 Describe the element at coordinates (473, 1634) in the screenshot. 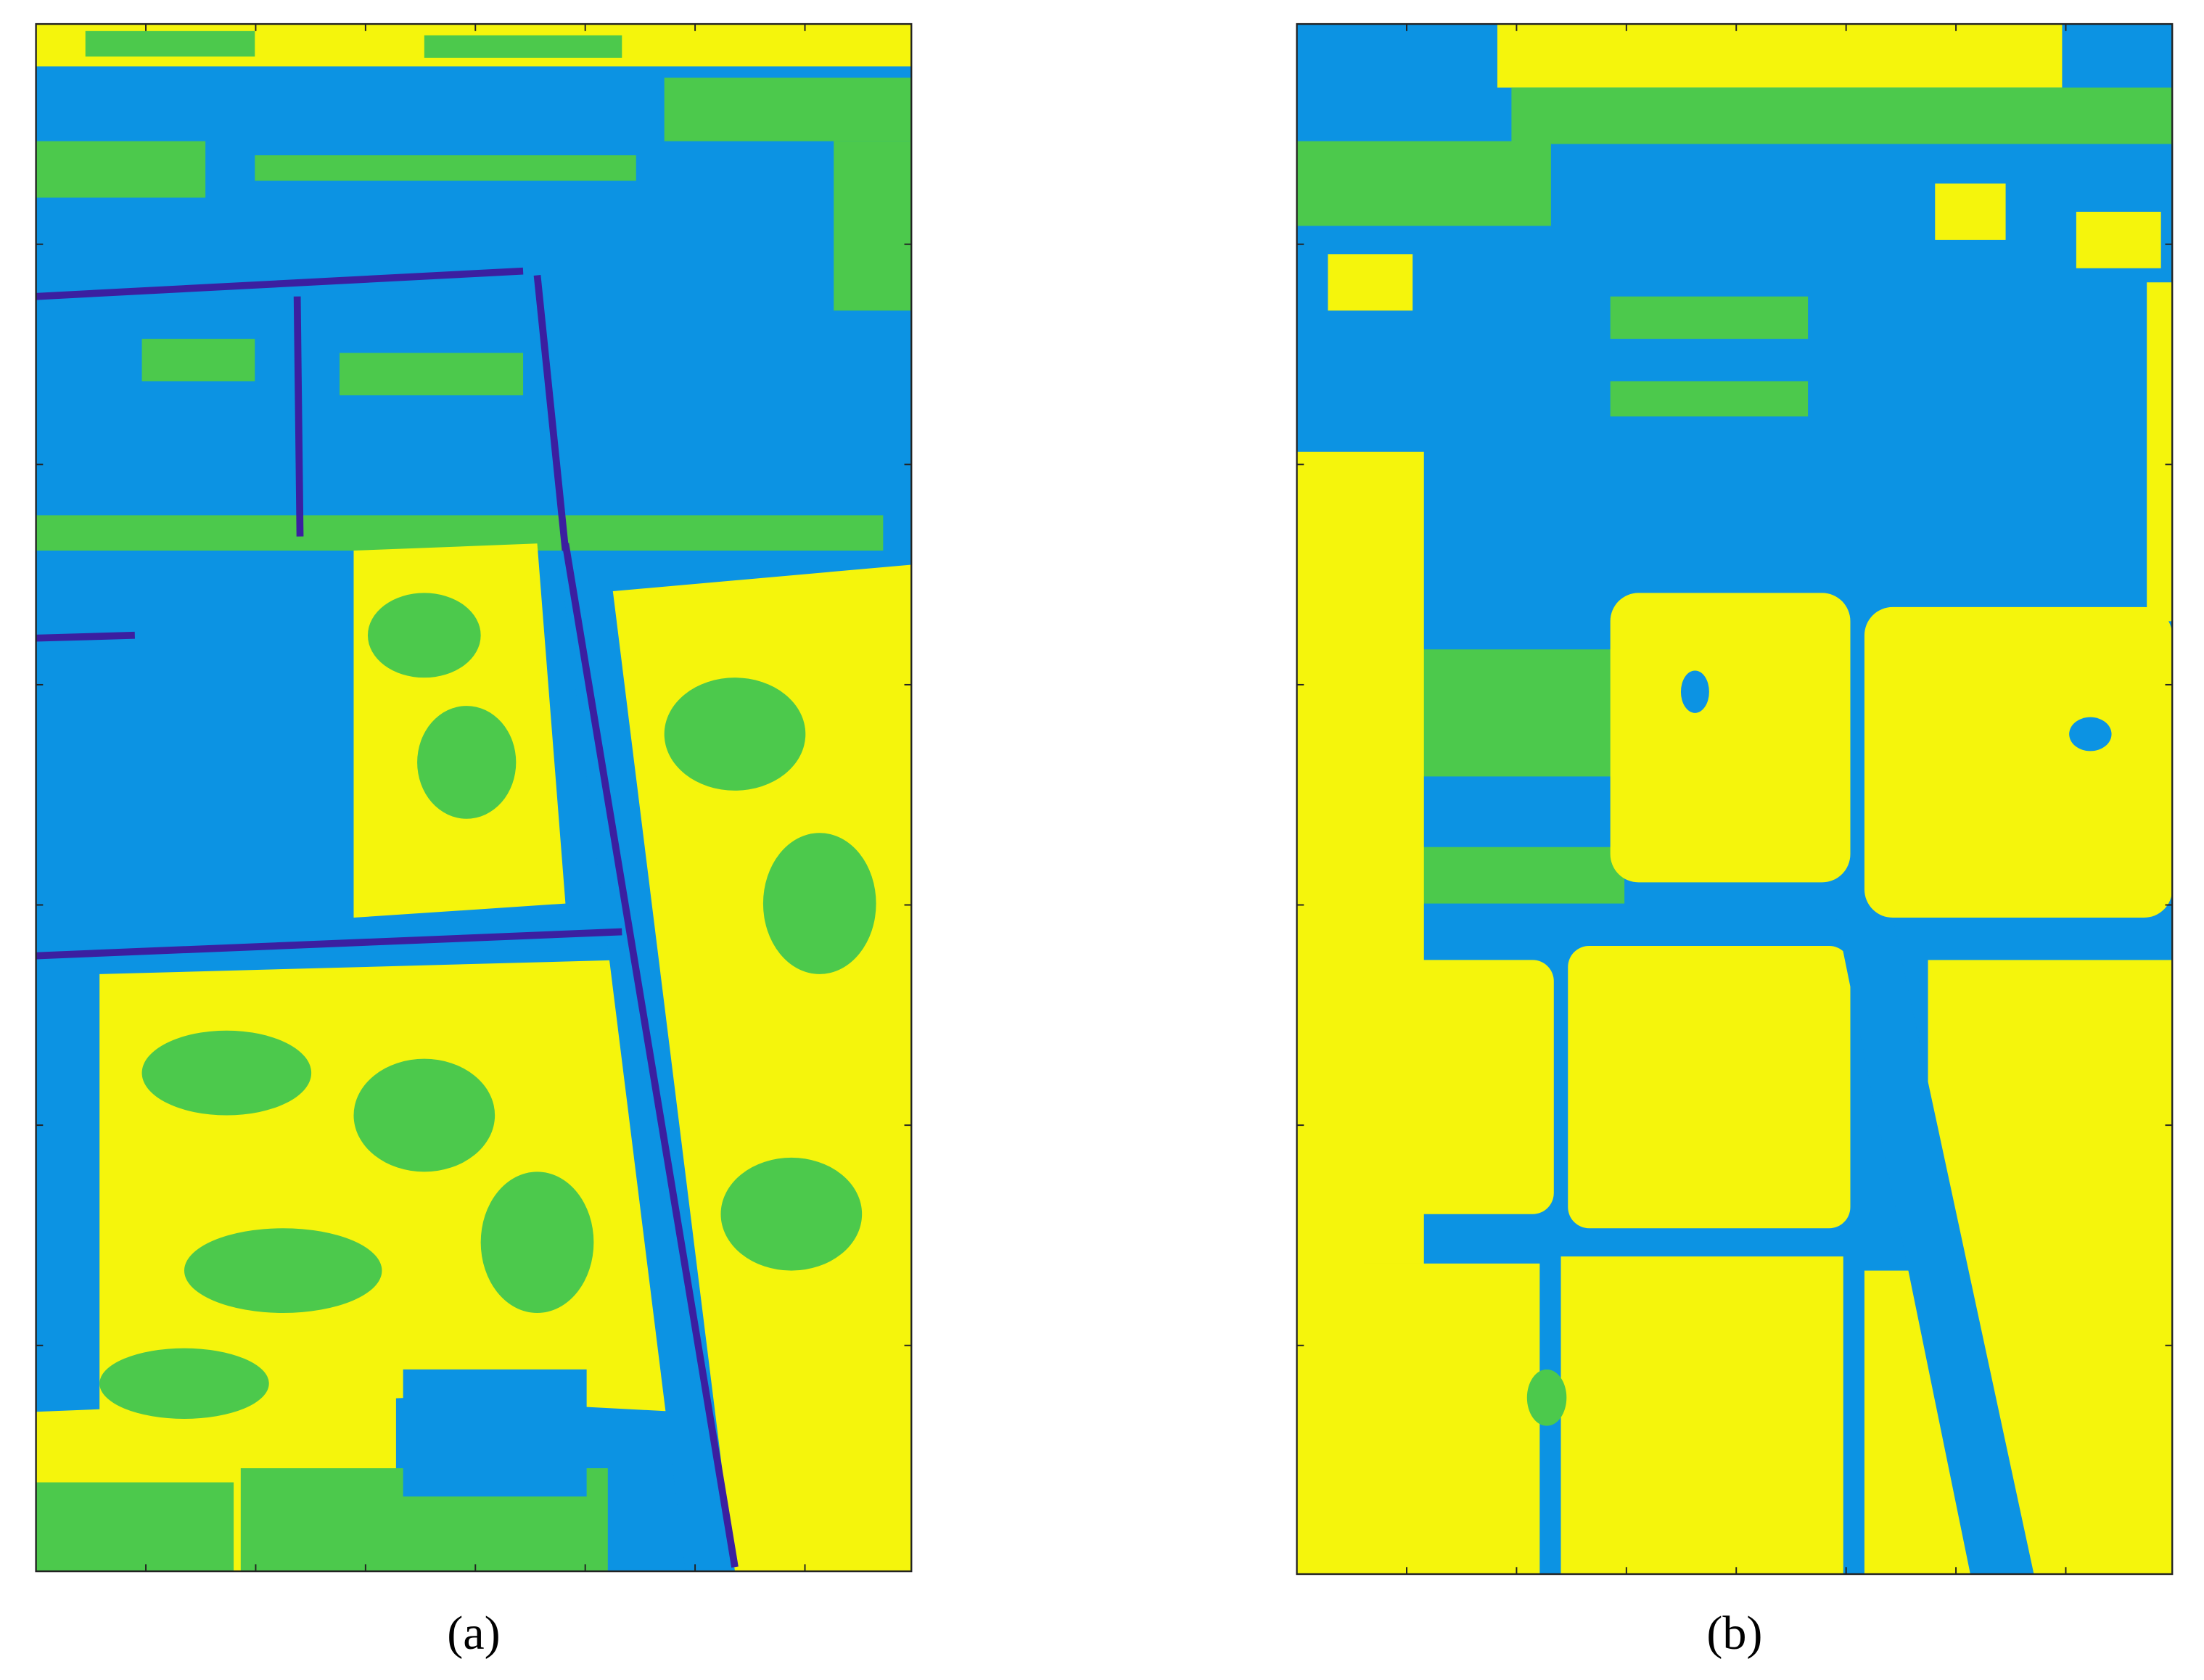

I see `panel-label: (a)` at that location.